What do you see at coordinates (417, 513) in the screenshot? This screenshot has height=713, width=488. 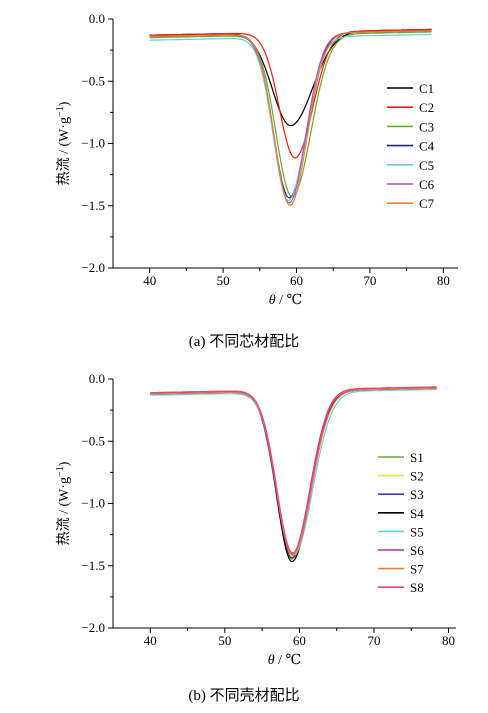 I see `legend-label-s4: S4` at bounding box center [417, 513].